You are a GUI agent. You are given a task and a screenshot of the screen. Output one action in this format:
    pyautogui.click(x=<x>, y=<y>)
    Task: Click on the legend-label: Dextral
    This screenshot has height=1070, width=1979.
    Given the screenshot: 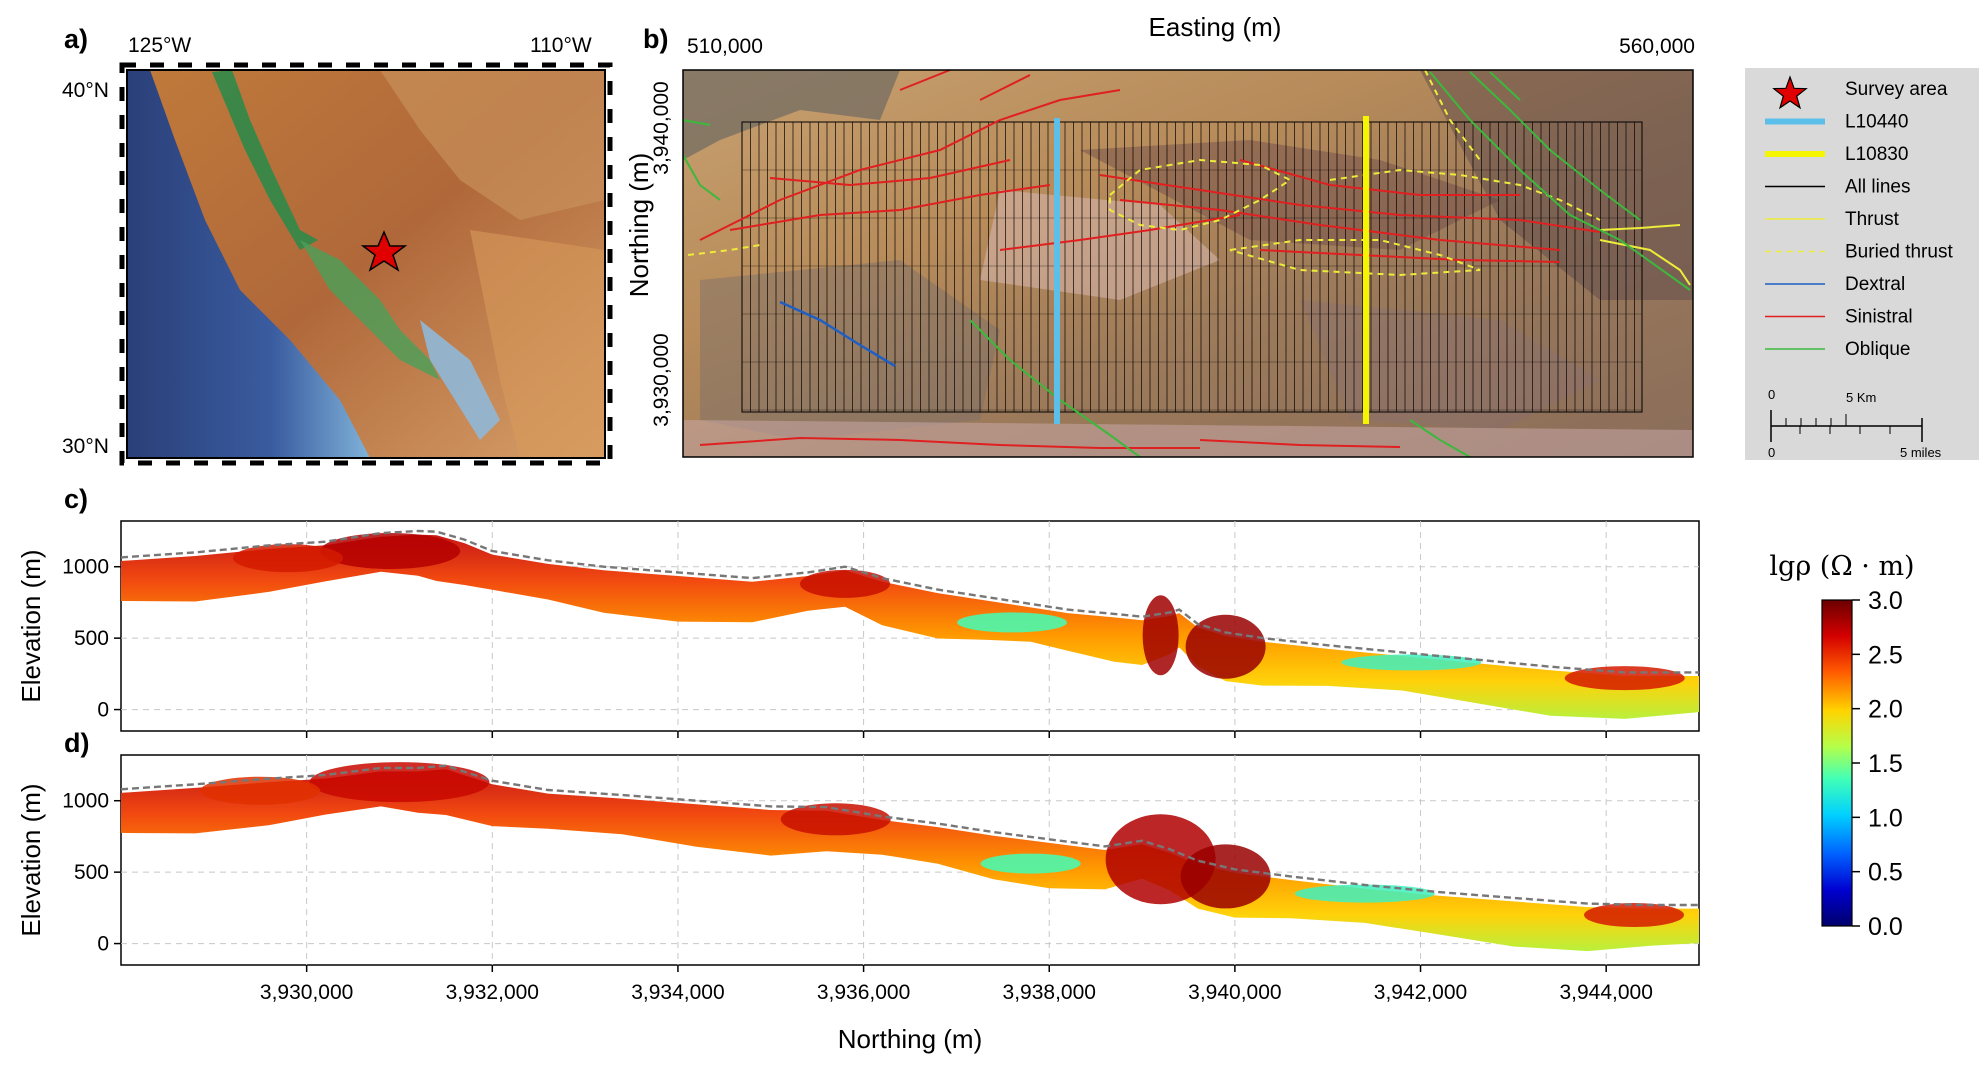 What is the action you would take?
    pyautogui.click(x=1875, y=284)
    